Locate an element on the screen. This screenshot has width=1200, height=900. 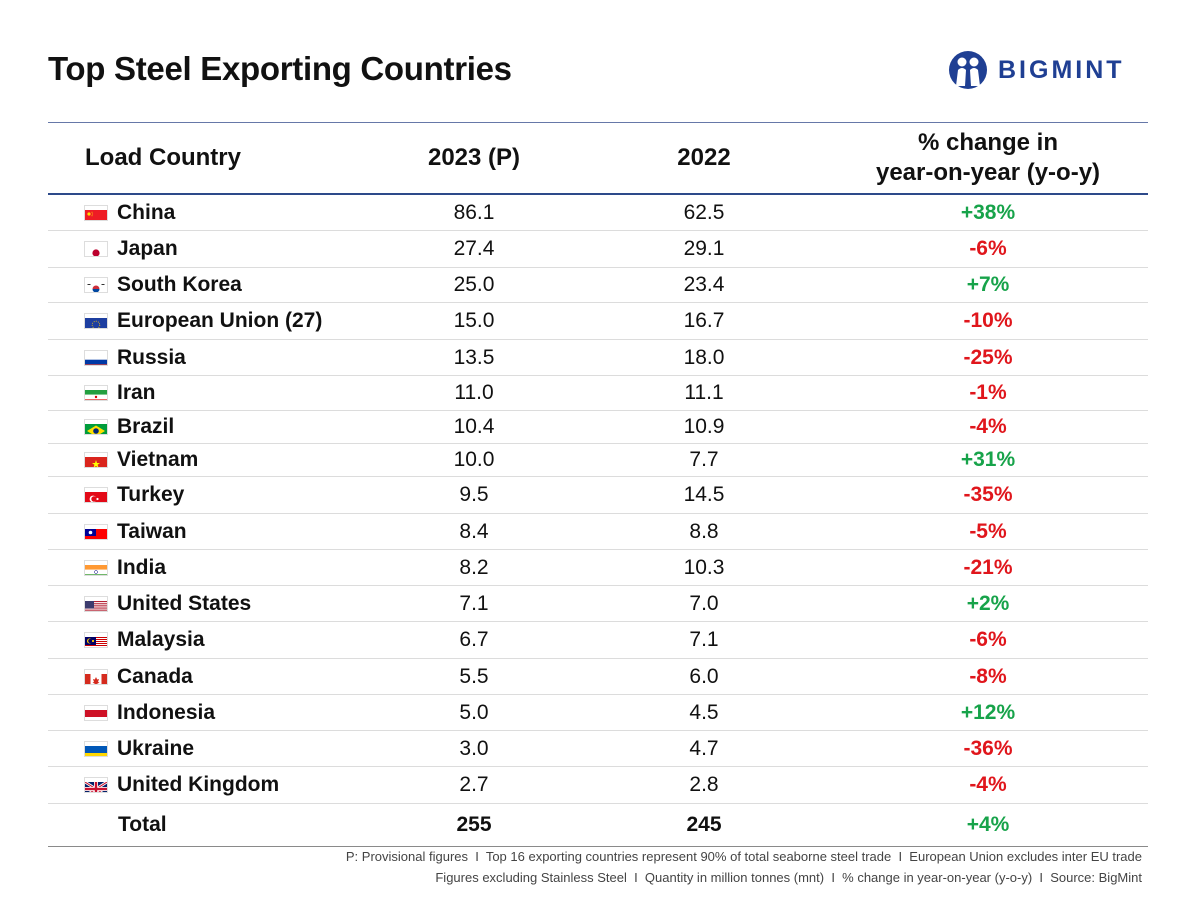
value-2022: 11.1 is located at coordinates (704, 392).